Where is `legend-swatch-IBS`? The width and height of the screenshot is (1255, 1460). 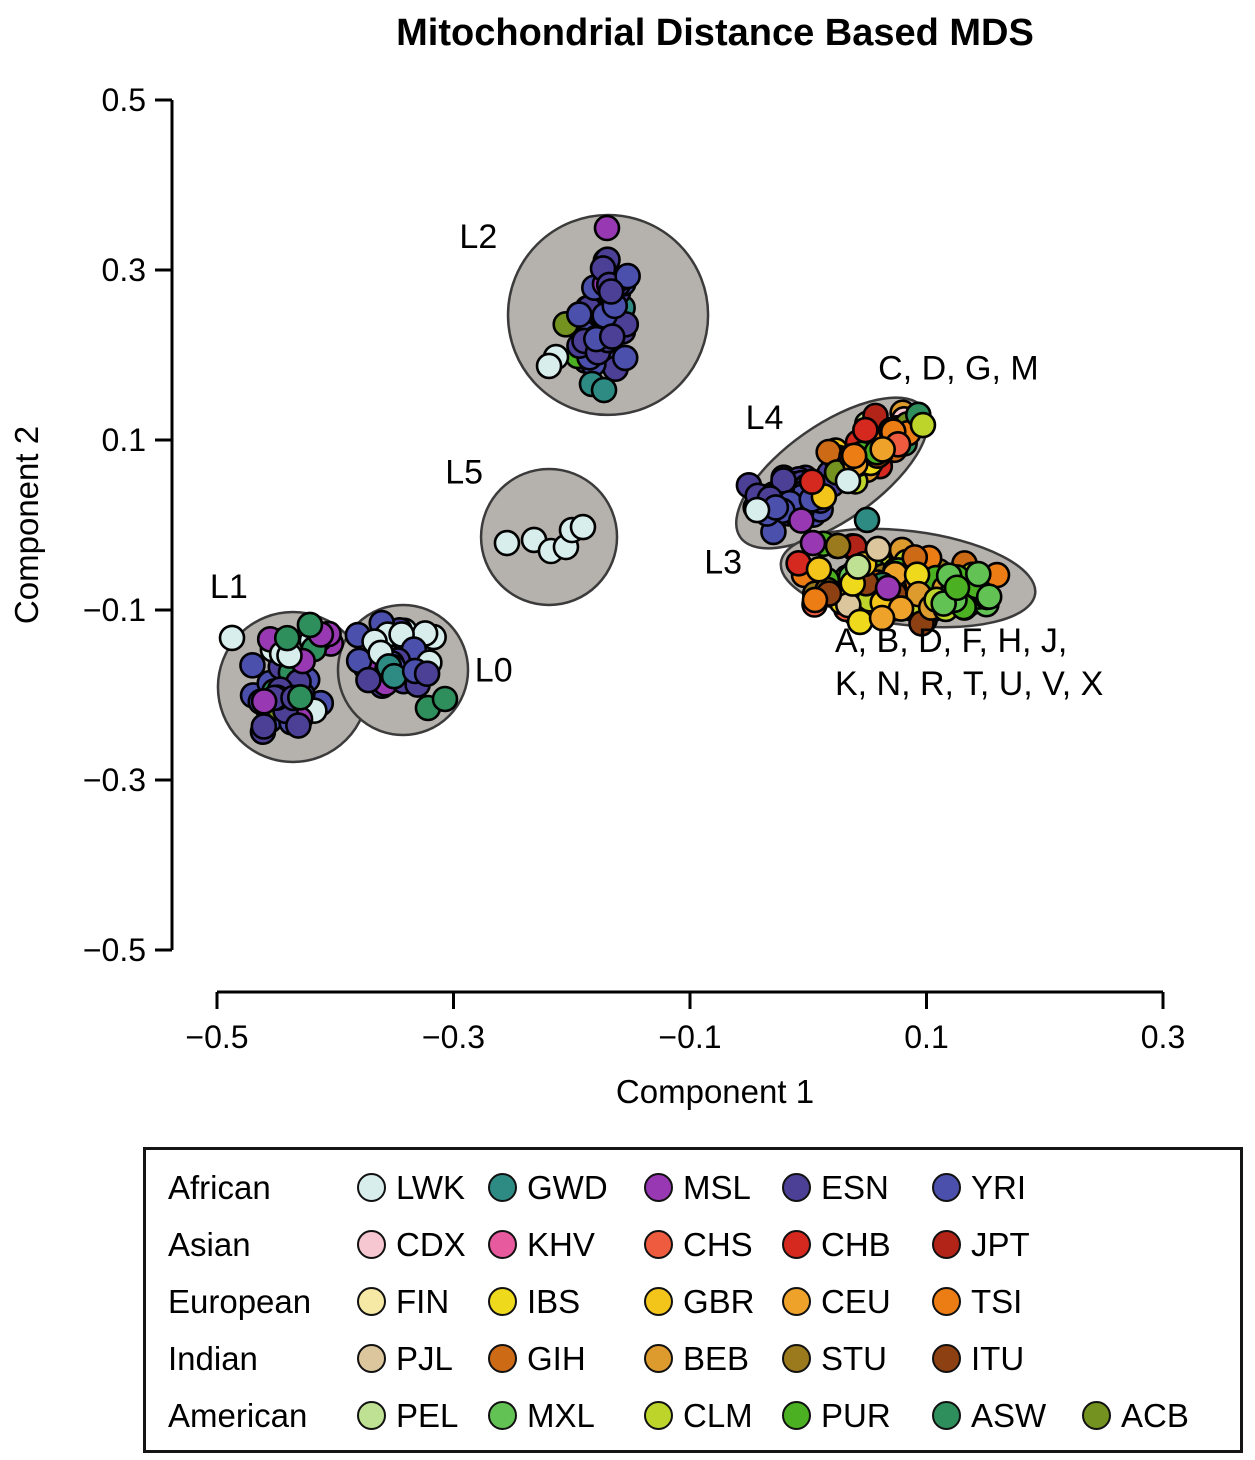
legend-swatch-IBS is located at coordinates (502, 1301).